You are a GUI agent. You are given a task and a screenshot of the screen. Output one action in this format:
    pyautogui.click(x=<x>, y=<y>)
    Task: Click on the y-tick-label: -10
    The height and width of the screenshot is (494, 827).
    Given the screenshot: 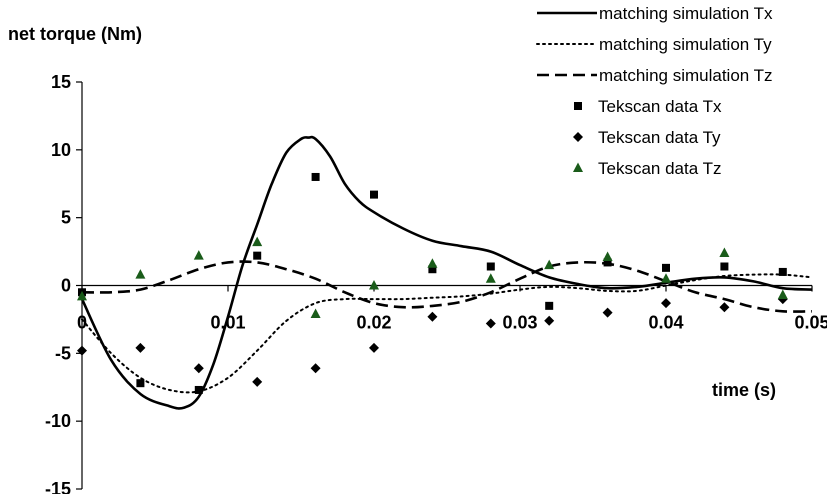 What is the action you would take?
    pyautogui.click(x=58, y=421)
    